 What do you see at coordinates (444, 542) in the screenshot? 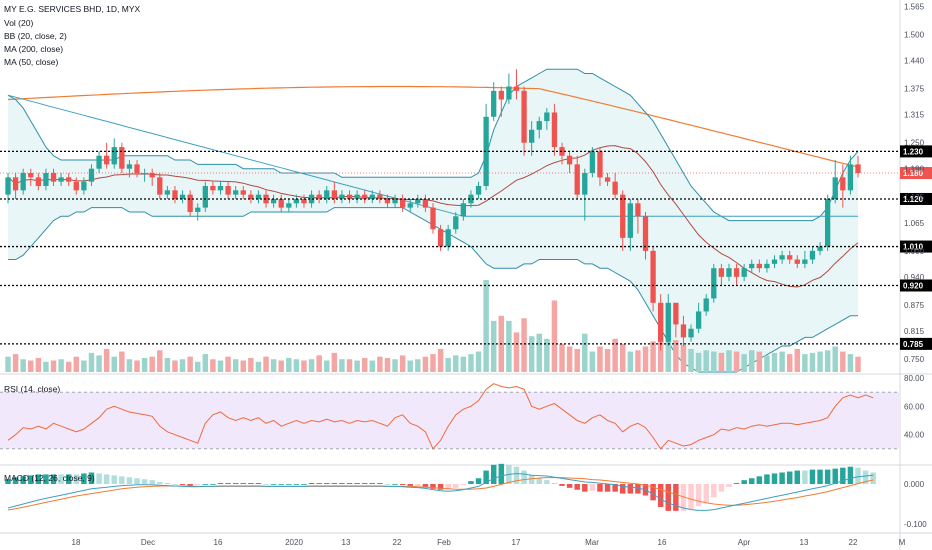
I see `x-tick-label: Feb` at bounding box center [444, 542].